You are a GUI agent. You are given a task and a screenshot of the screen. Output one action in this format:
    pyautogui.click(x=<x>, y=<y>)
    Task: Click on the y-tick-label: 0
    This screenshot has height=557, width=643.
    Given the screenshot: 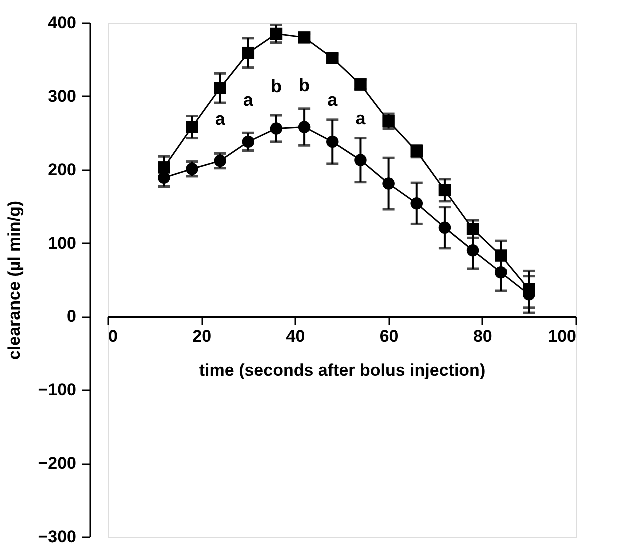 What is the action you would take?
    pyautogui.click(x=71, y=316)
    